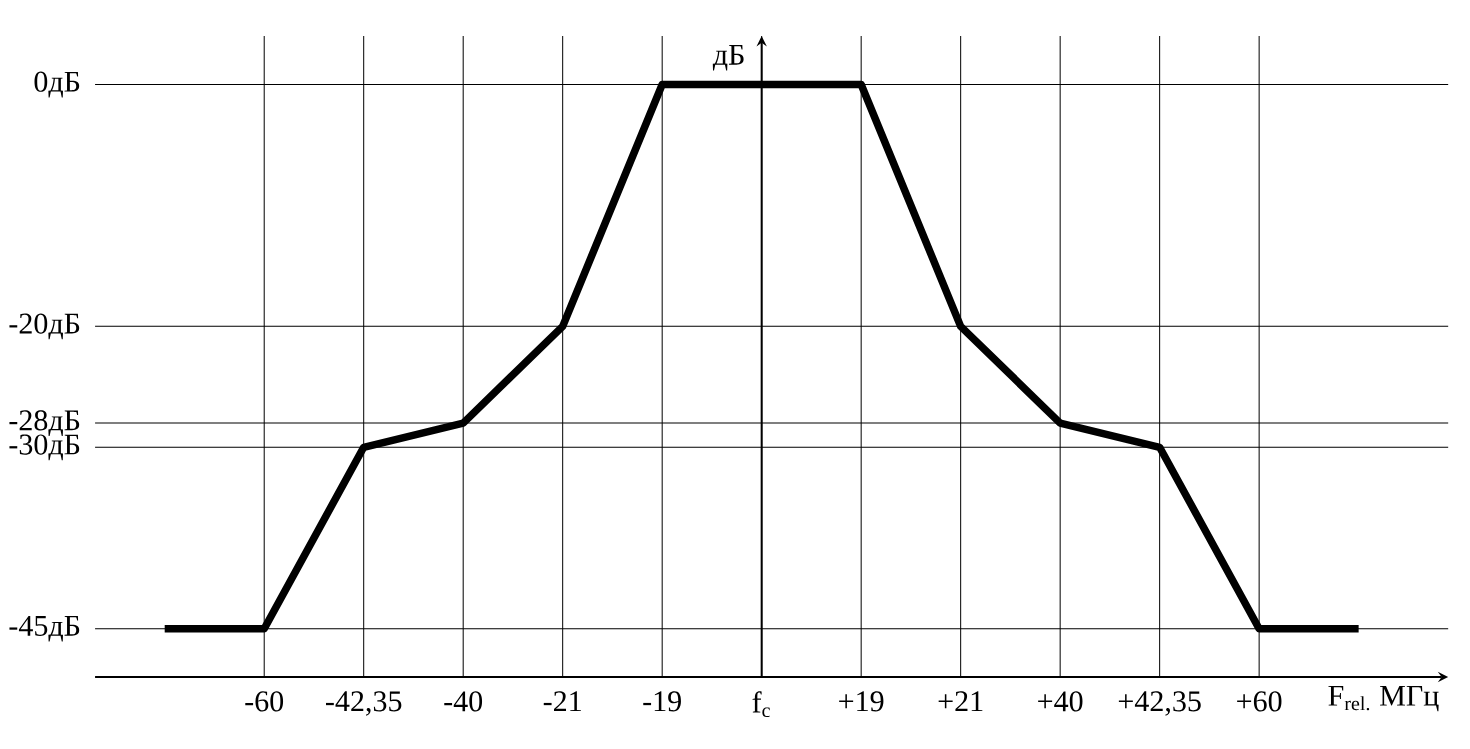 This screenshot has height=749, width=1470. I want to click on x-axis-title: F$_{rel.}$ МГц, so click(1383, 699).